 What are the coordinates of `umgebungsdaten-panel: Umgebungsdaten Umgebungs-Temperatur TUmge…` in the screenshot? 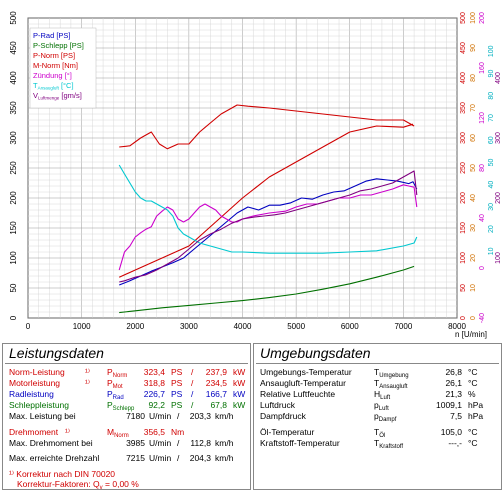 It's located at (377, 416).